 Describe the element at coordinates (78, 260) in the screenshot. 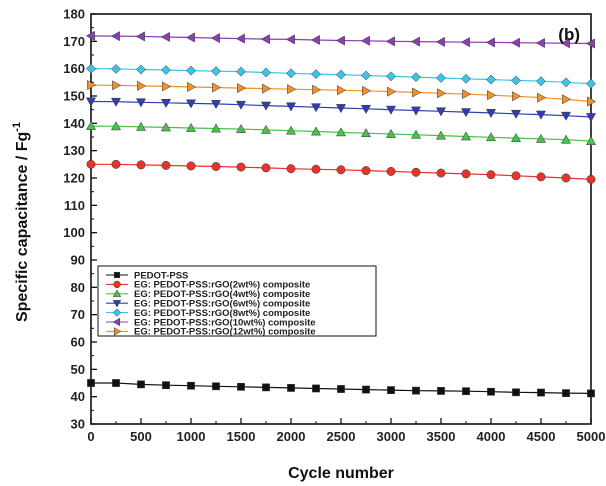

I see `y-tick-label: 90` at that location.